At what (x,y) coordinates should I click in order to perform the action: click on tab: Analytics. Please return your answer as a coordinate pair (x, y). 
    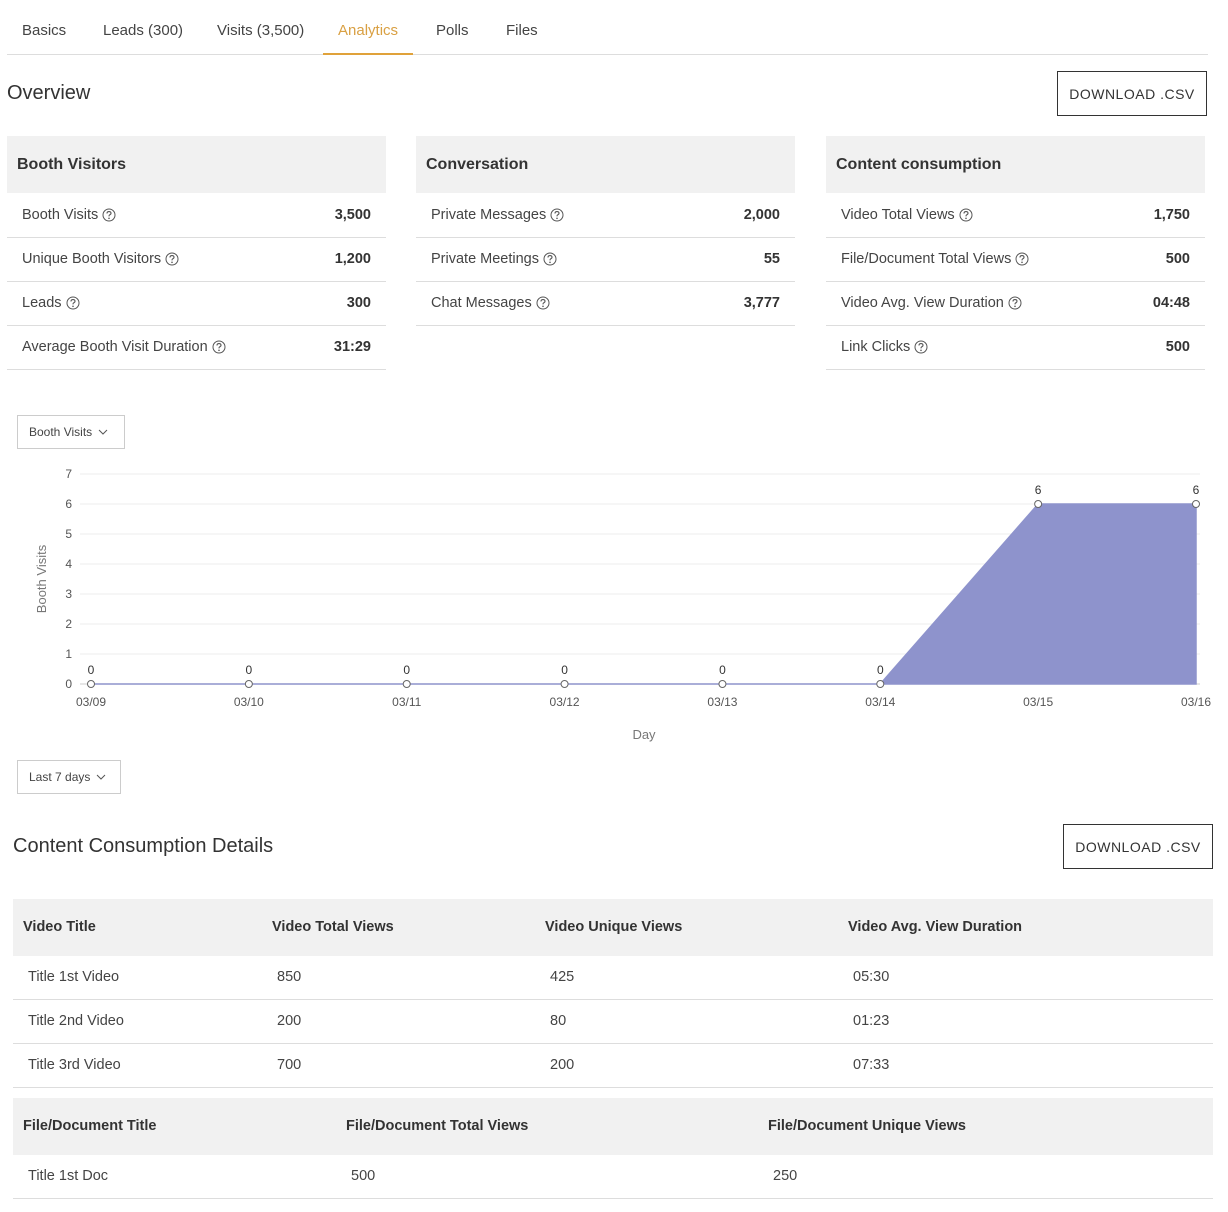
    Looking at the image, I should click on (368, 30).